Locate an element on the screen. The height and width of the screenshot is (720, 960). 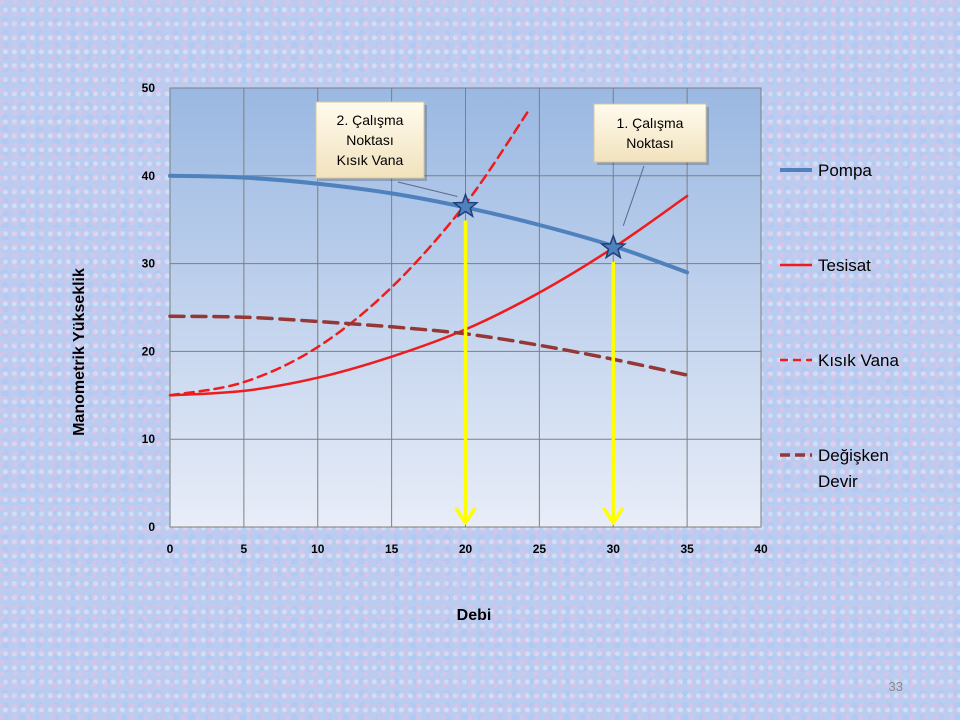
page-number: 33 is located at coordinates (895, 686).